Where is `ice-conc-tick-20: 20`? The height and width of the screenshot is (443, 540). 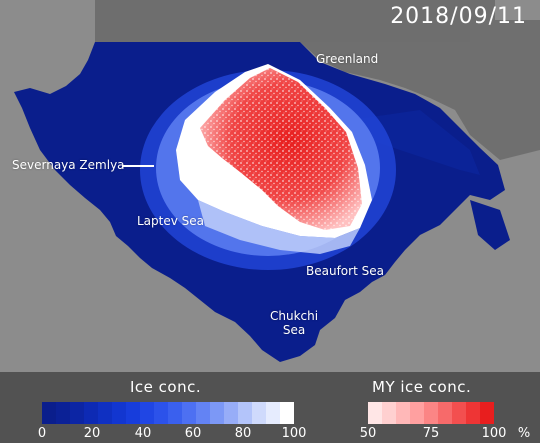 ice-conc-tick-20: 20 is located at coordinates (92, 433).